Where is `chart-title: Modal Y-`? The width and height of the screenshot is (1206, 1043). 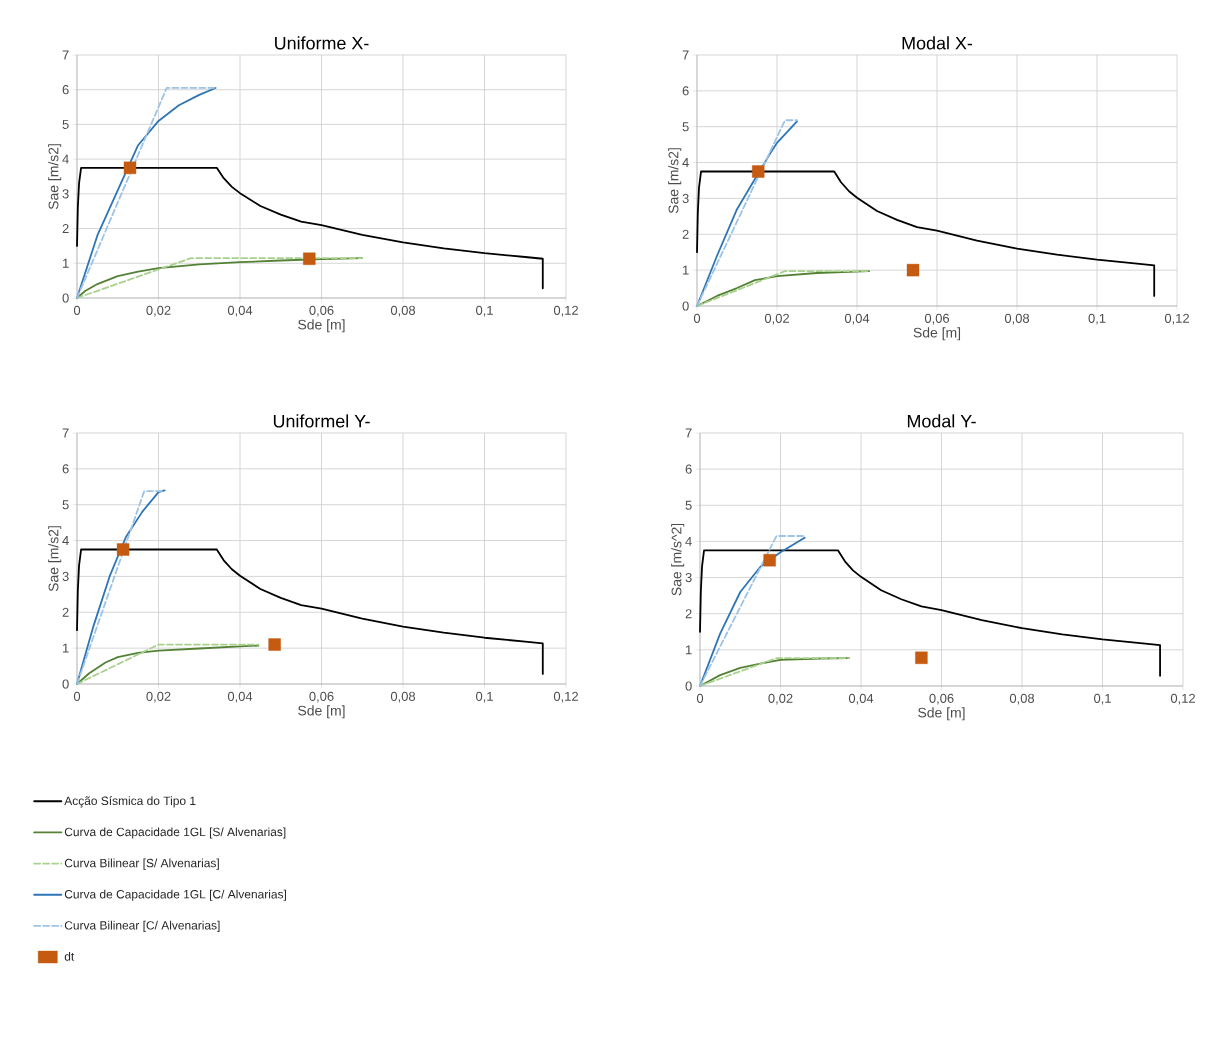 chart-title: Modal Y- is located at coordinates (941, 421).